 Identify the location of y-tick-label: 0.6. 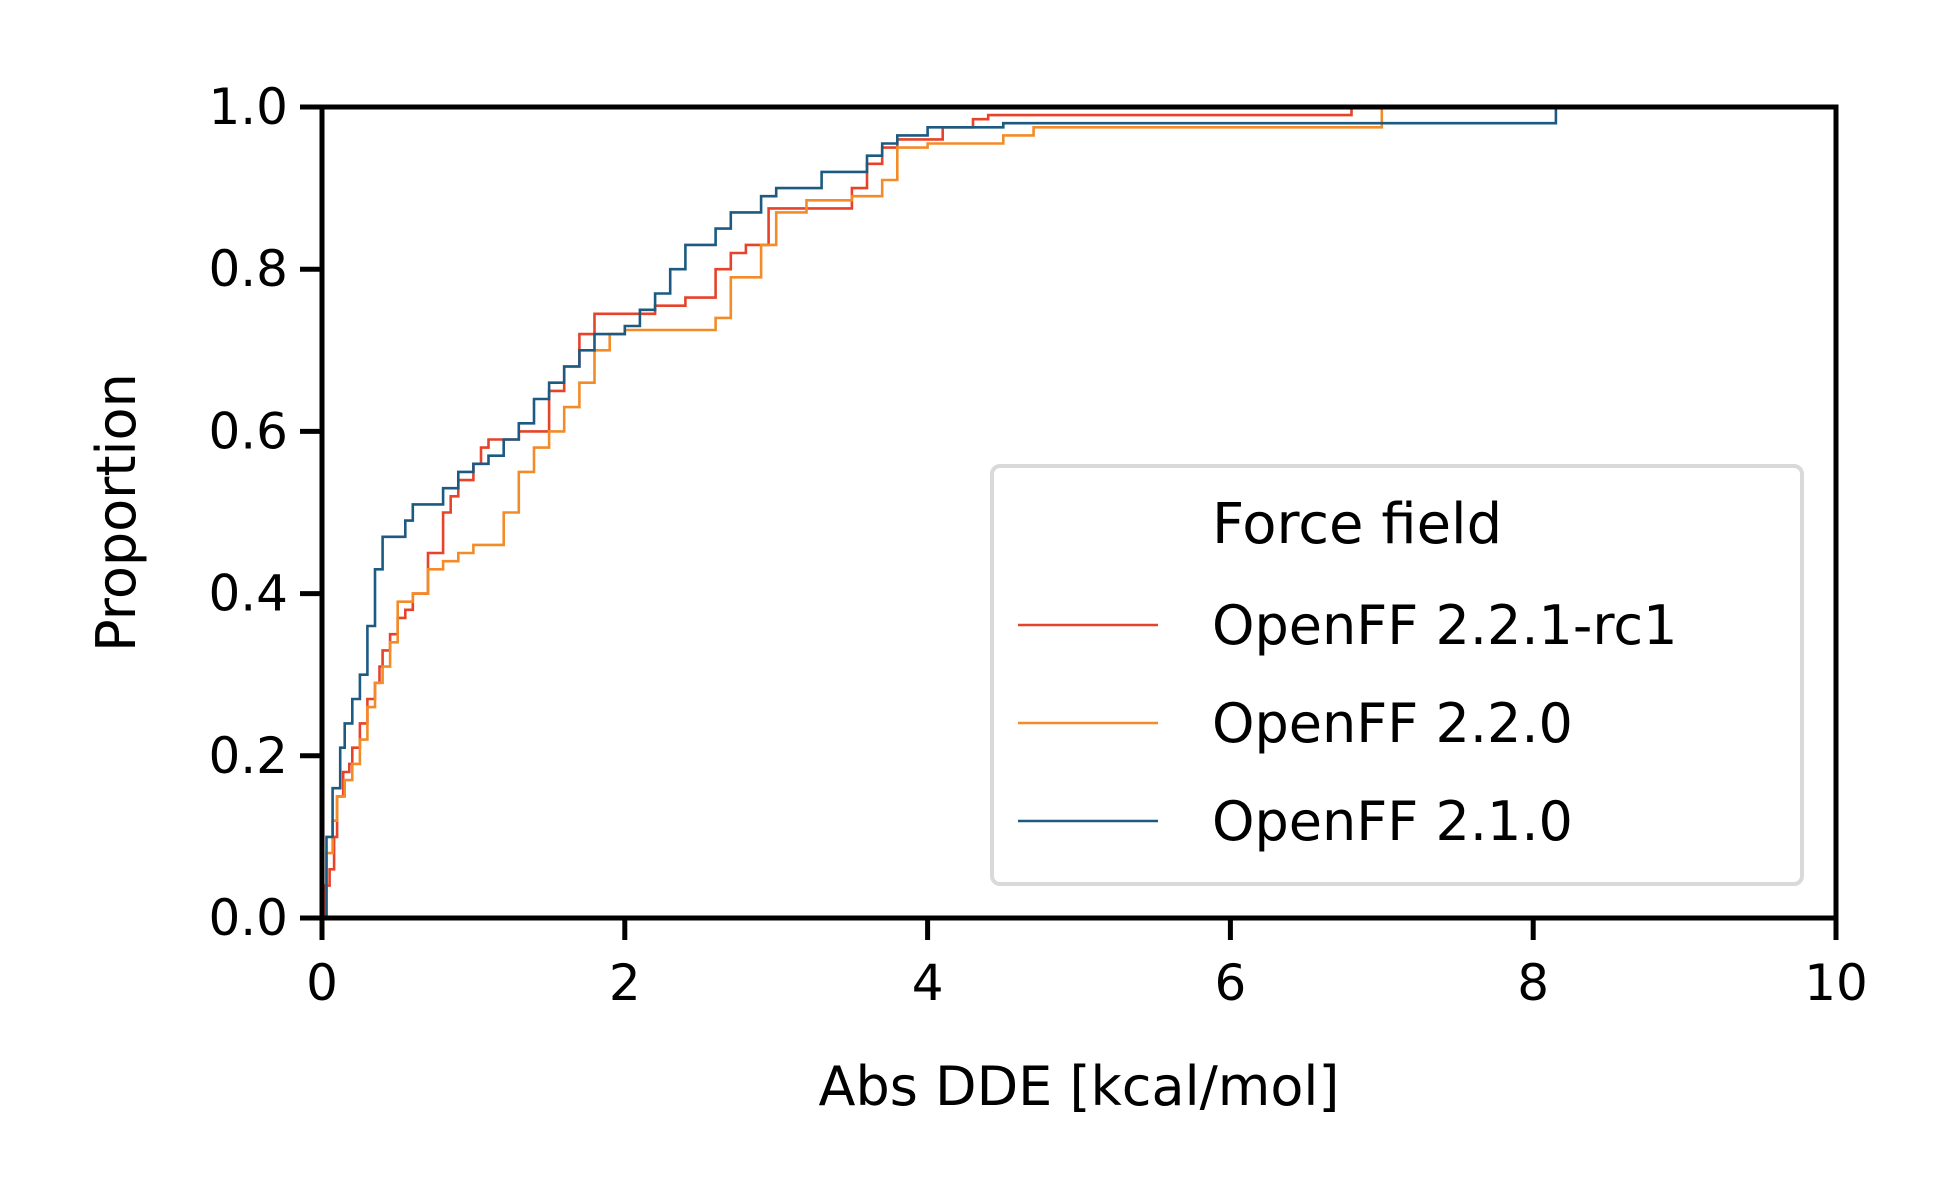
(248, 431).